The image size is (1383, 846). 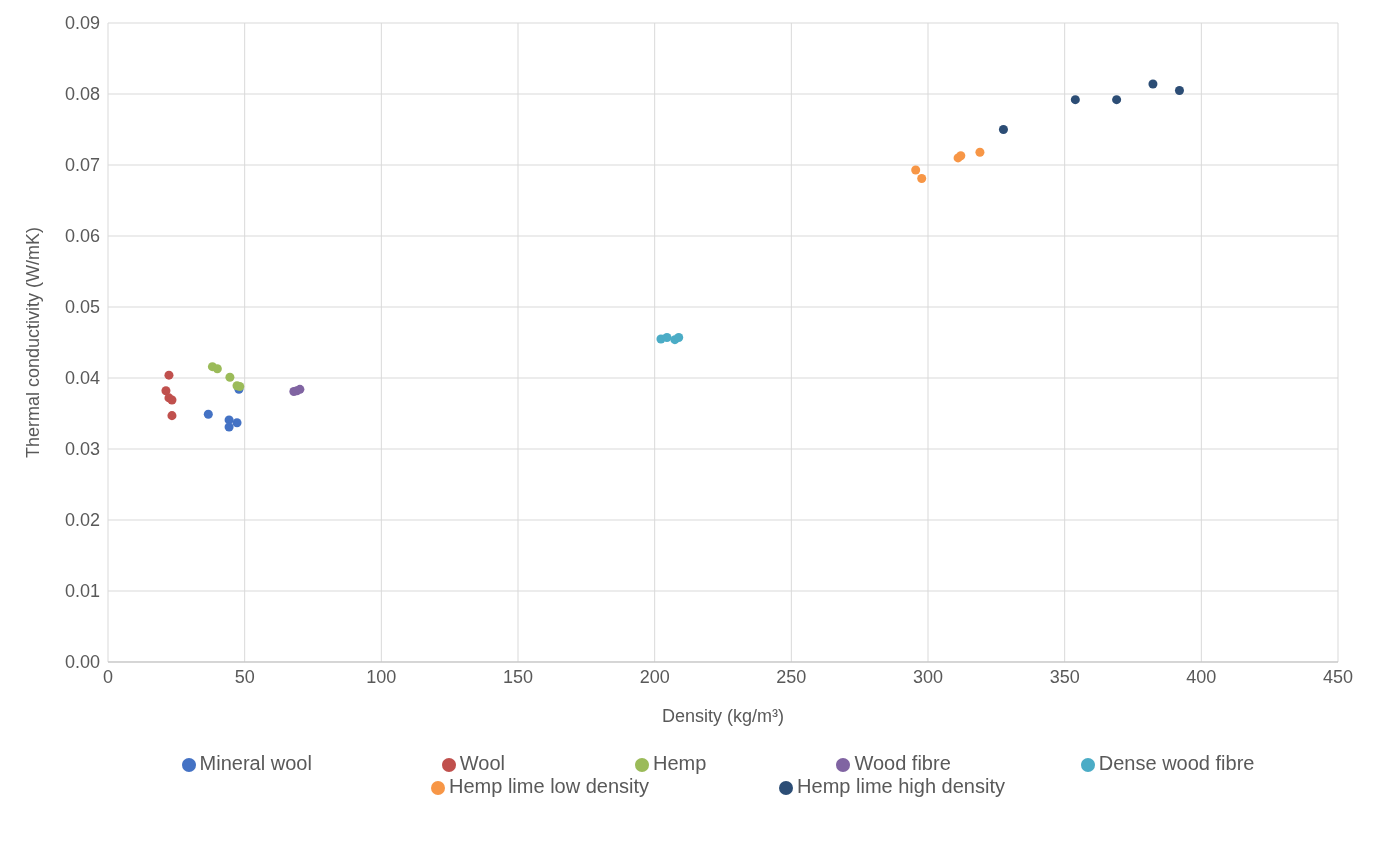 I want to click on y-tick-label: 0.04, so click(x=82, y=378).